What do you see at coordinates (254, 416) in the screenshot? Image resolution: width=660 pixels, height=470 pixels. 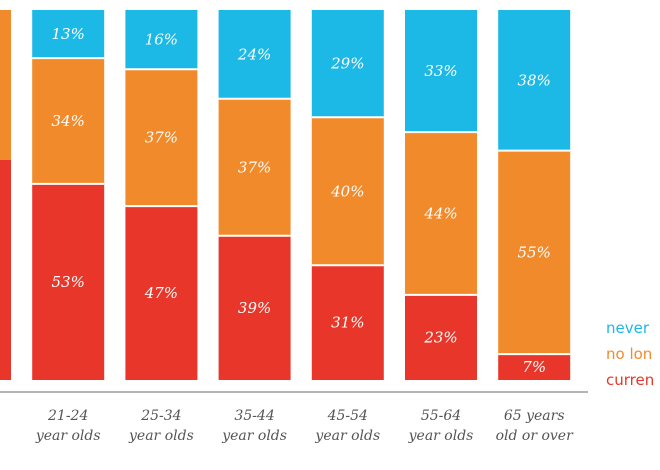 I see `x-tick-label: 35-44` at bounding box center [254, 416].